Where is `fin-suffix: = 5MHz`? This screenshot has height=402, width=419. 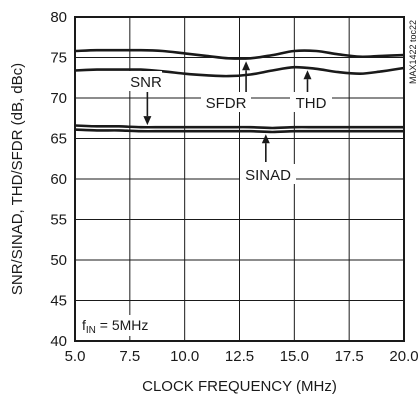
fin-suffix: = 5MHz is located at coordinates (122, 325).